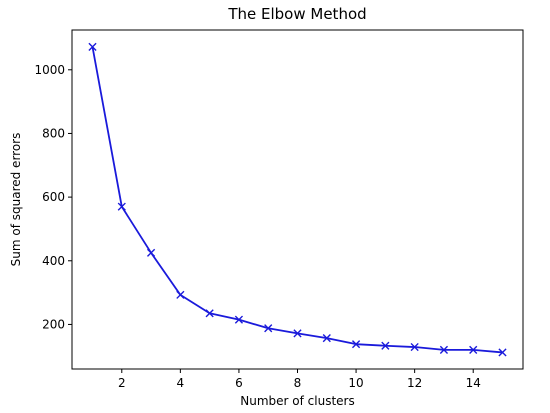 The image size is (550, 413). Describe the element at coordinates (297, 401) in the screenshot. I see `x-axis-title: Number of clusters` at that location.